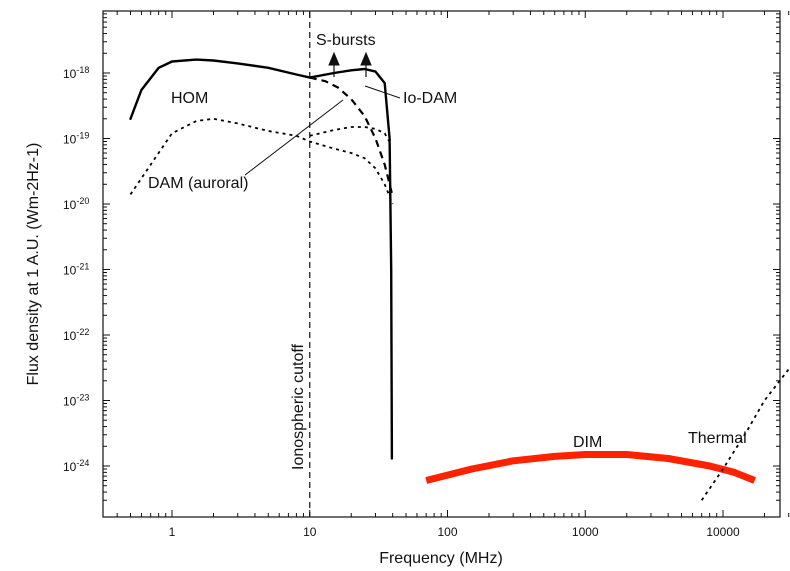  I want to click on x-tick-label: 10, so click(310, 532).